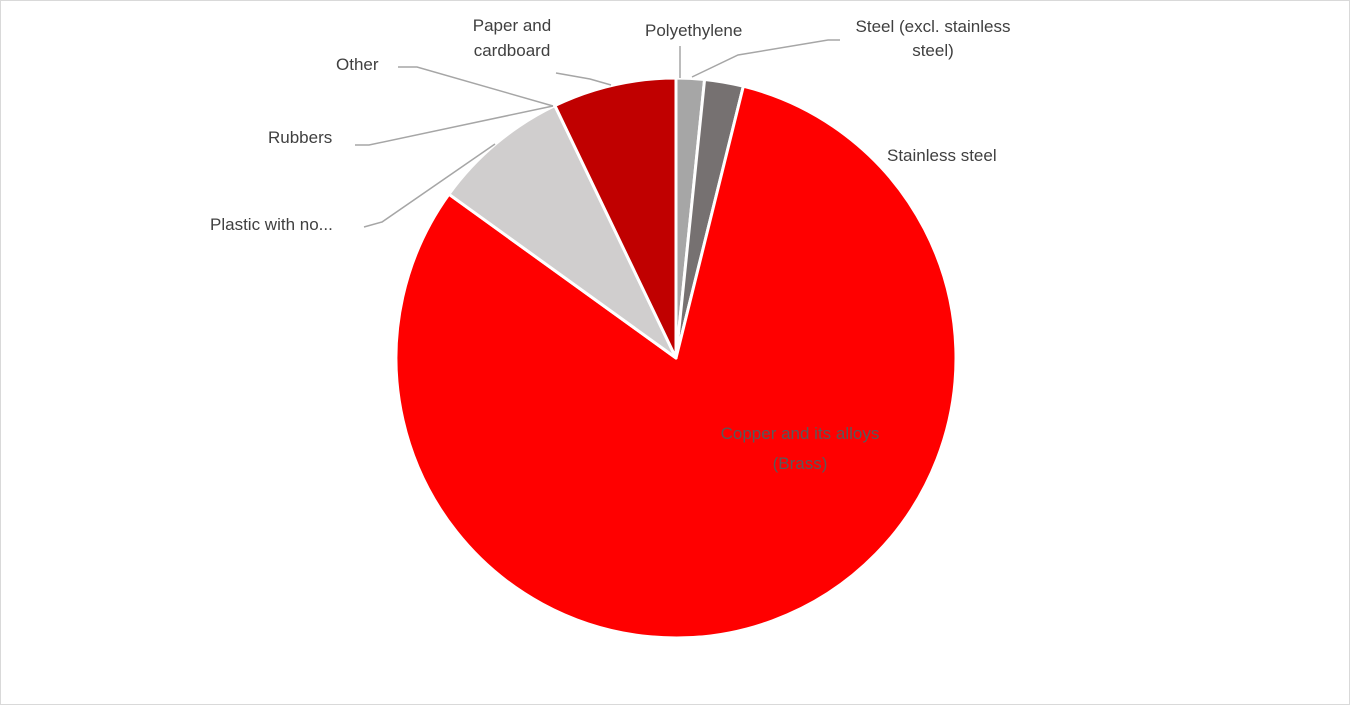  Describe the element at coordinates (765, 58) in the screenshot. I see `leader-steel` at that location.